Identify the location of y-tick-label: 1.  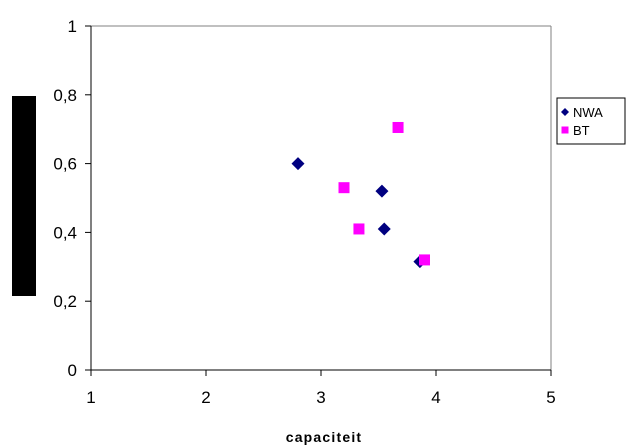
(72, 26).